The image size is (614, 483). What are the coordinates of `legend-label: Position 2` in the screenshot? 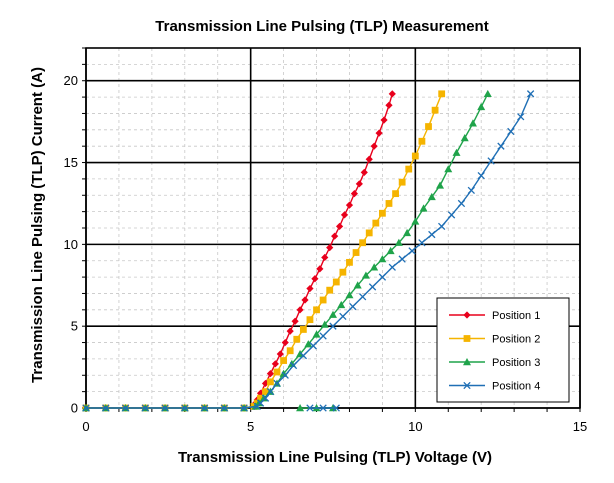 It's located at (516, 340).